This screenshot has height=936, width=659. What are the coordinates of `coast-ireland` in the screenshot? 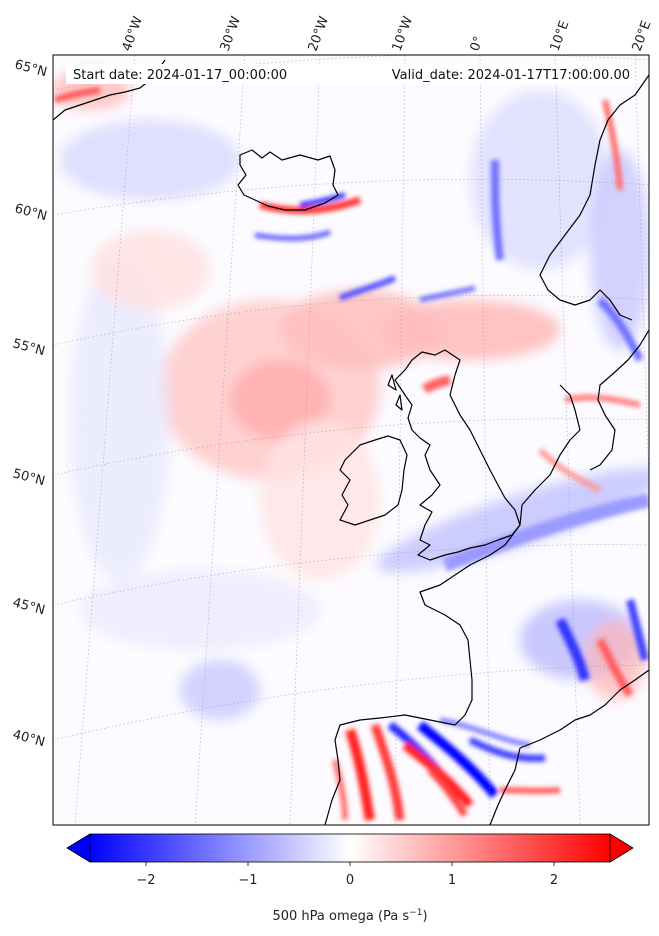 It's located at (373, 480).